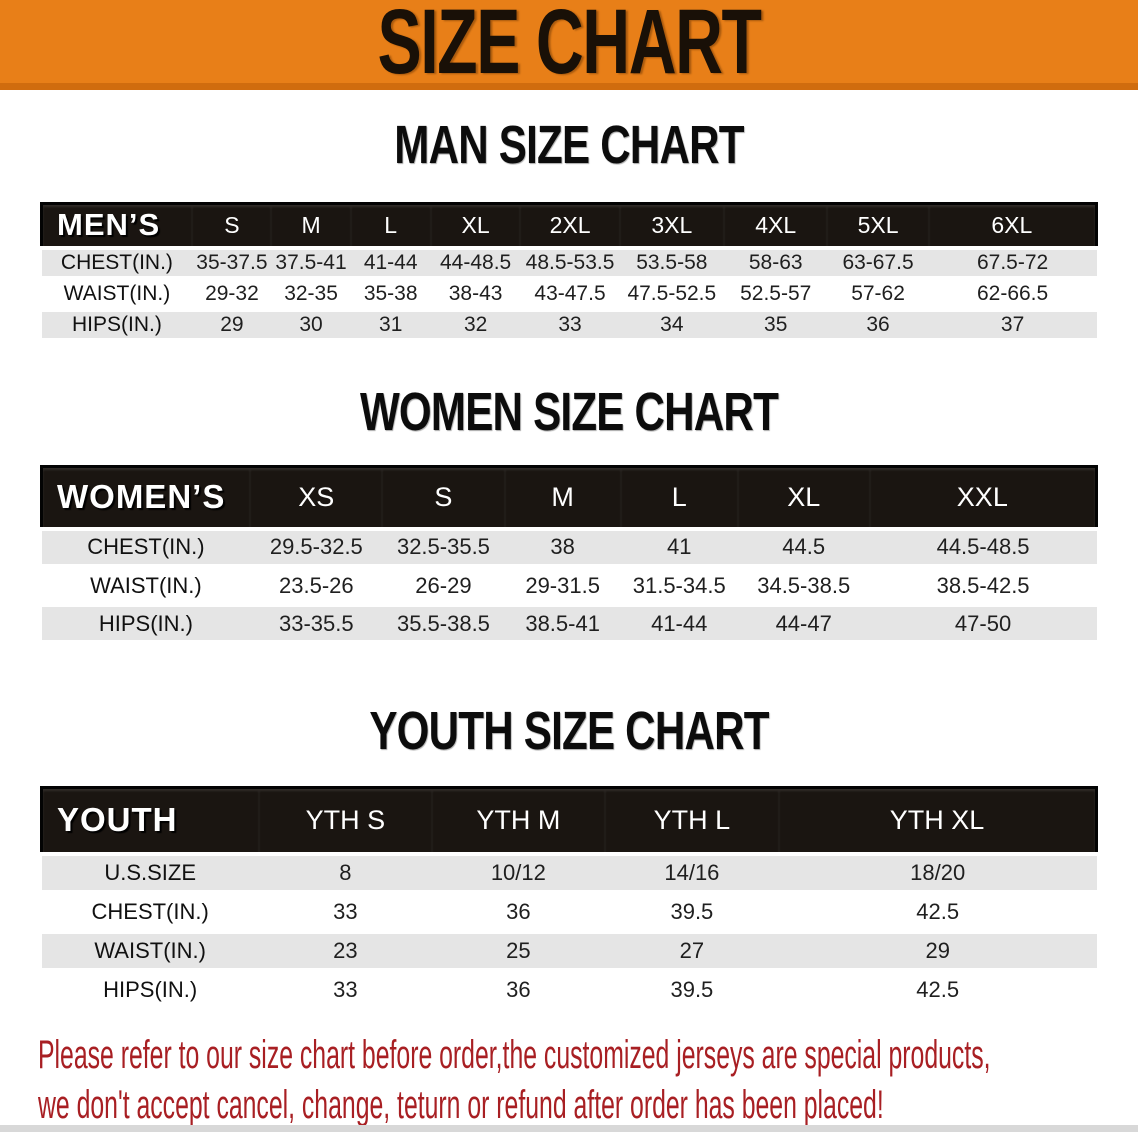 This screenshot has width=1138, height=1132. I want to click on banner: SIZE CHART, so click(569, 45).